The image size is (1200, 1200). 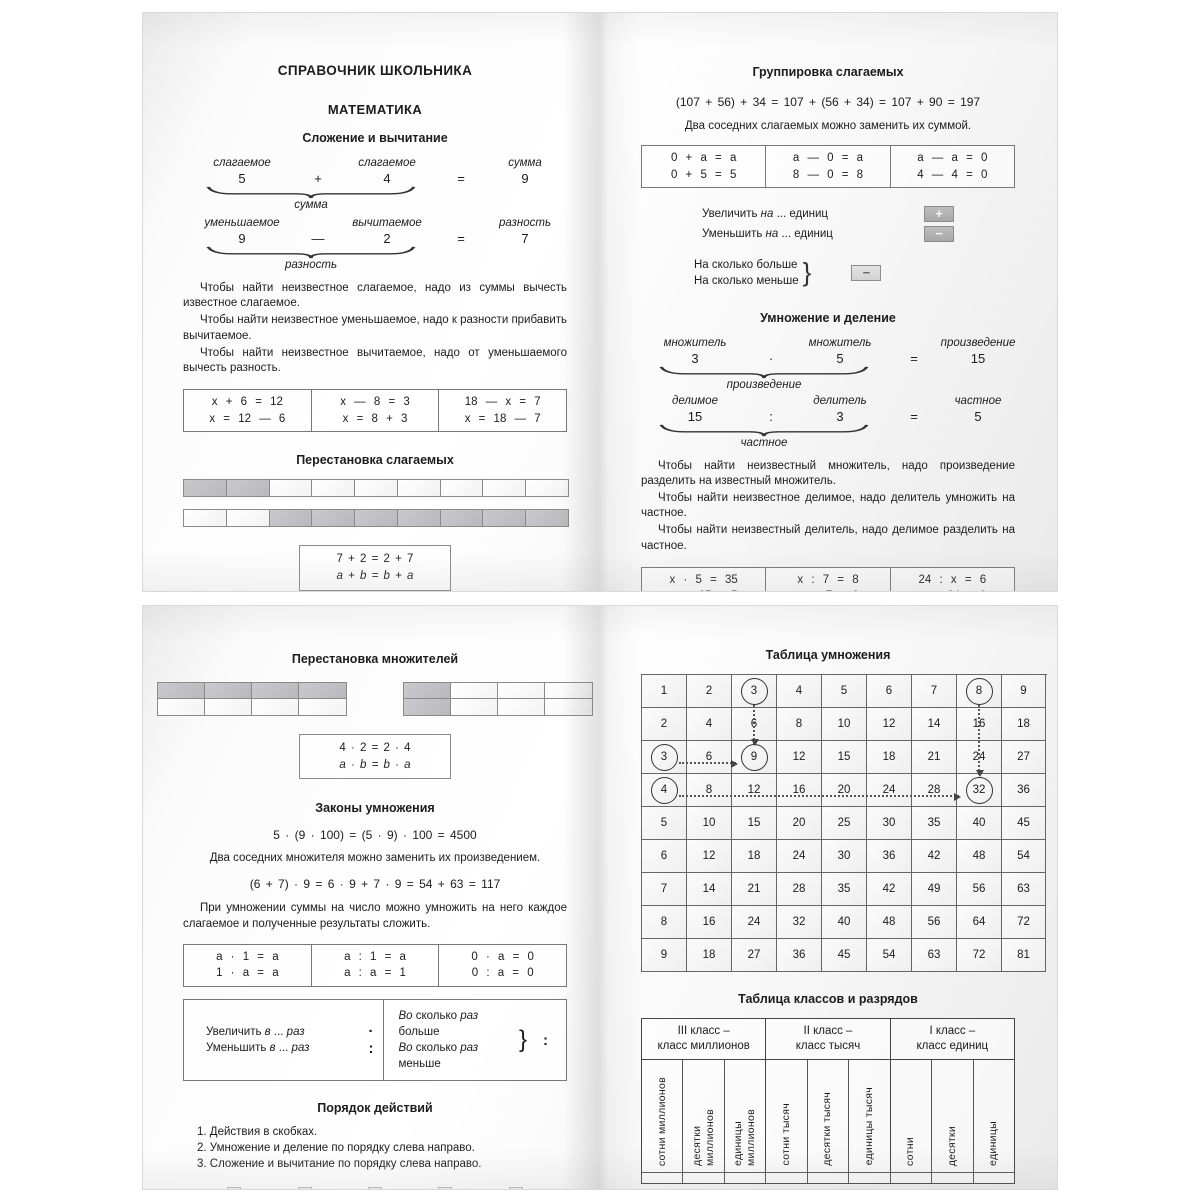 What do you see at coordinates (664, 724) in the screenshot?
I see `mult-table-cell: 2` at bounding box center [664, 724].